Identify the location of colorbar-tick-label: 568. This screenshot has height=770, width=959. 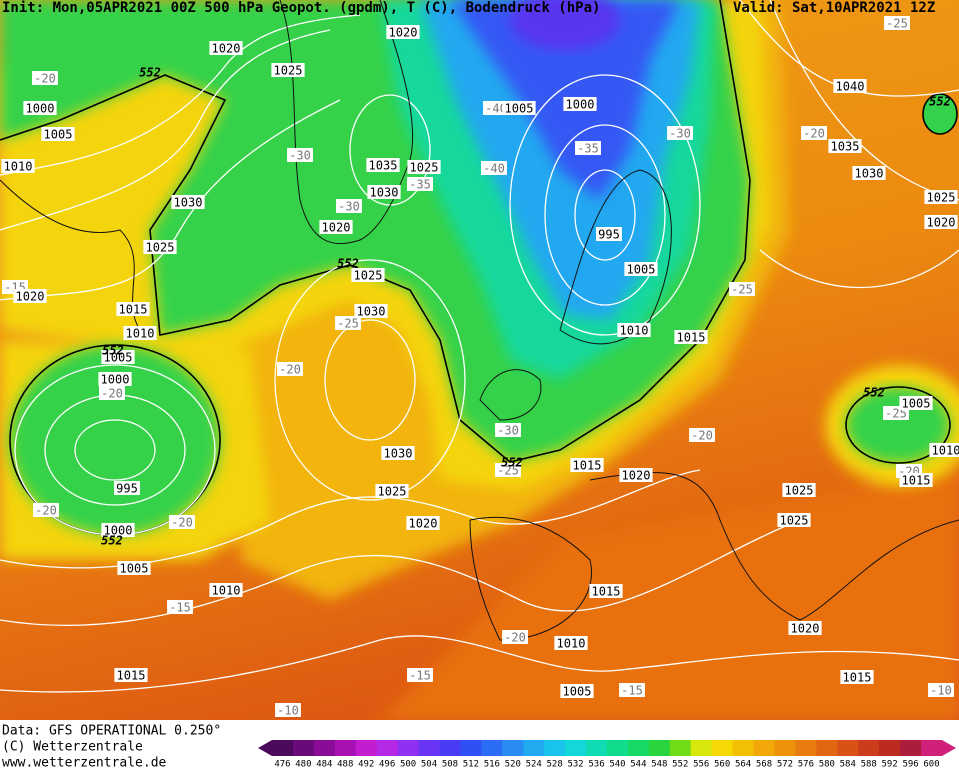
(764, 765).